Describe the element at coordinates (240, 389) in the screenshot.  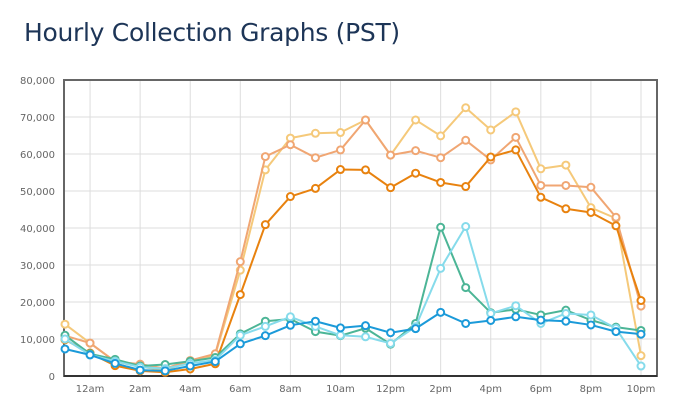
I see `x-tick-label: 6am` at that location.